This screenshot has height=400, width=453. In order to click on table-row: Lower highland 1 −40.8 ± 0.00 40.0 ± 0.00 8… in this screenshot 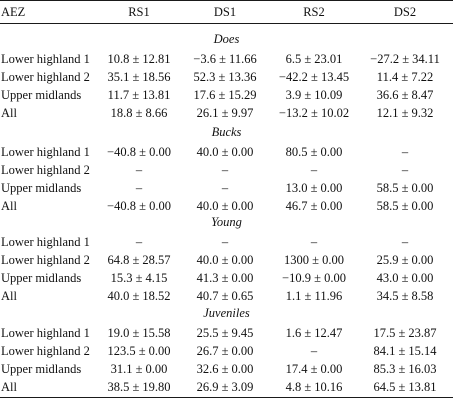, I will do `click(226, 152)`.